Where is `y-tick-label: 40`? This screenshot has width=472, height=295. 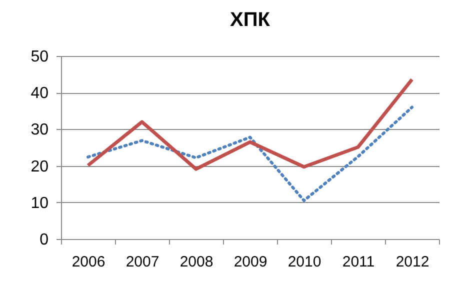 y-tick-label: 40 is located at coordinates (39, 93).